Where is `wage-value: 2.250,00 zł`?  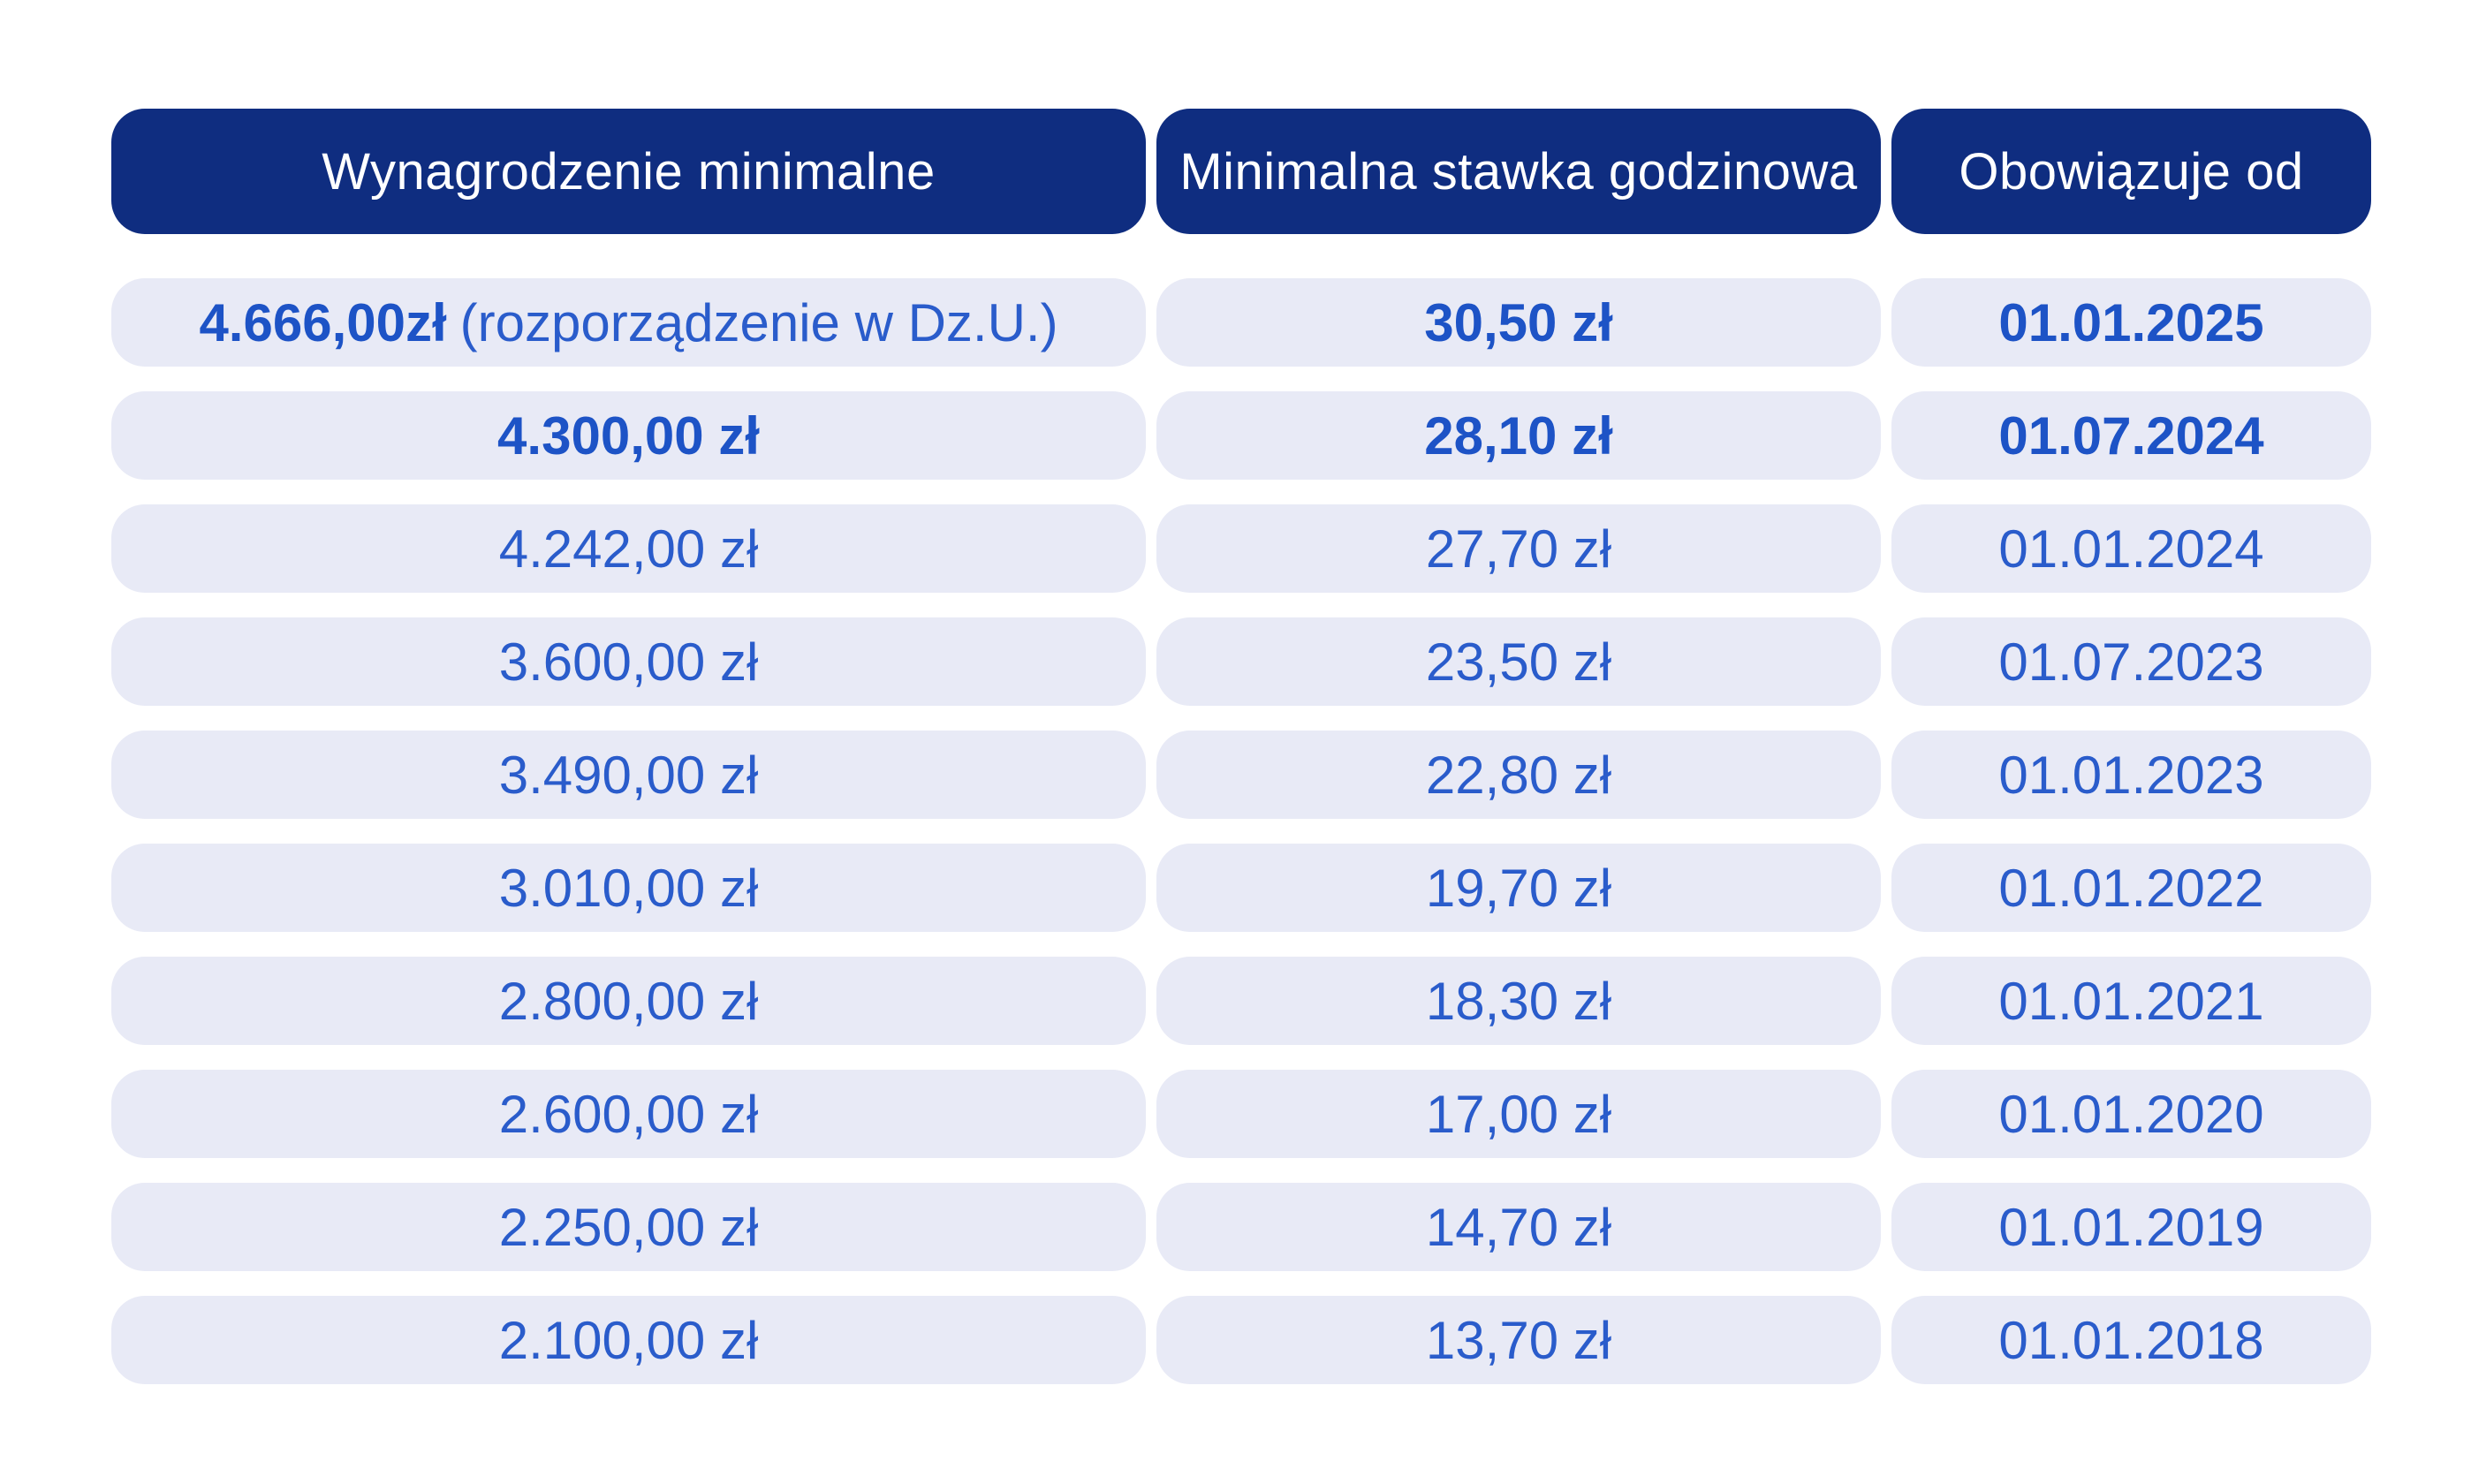 wage-value: 2.250,00 zł is located at coordinates (628, 1227).